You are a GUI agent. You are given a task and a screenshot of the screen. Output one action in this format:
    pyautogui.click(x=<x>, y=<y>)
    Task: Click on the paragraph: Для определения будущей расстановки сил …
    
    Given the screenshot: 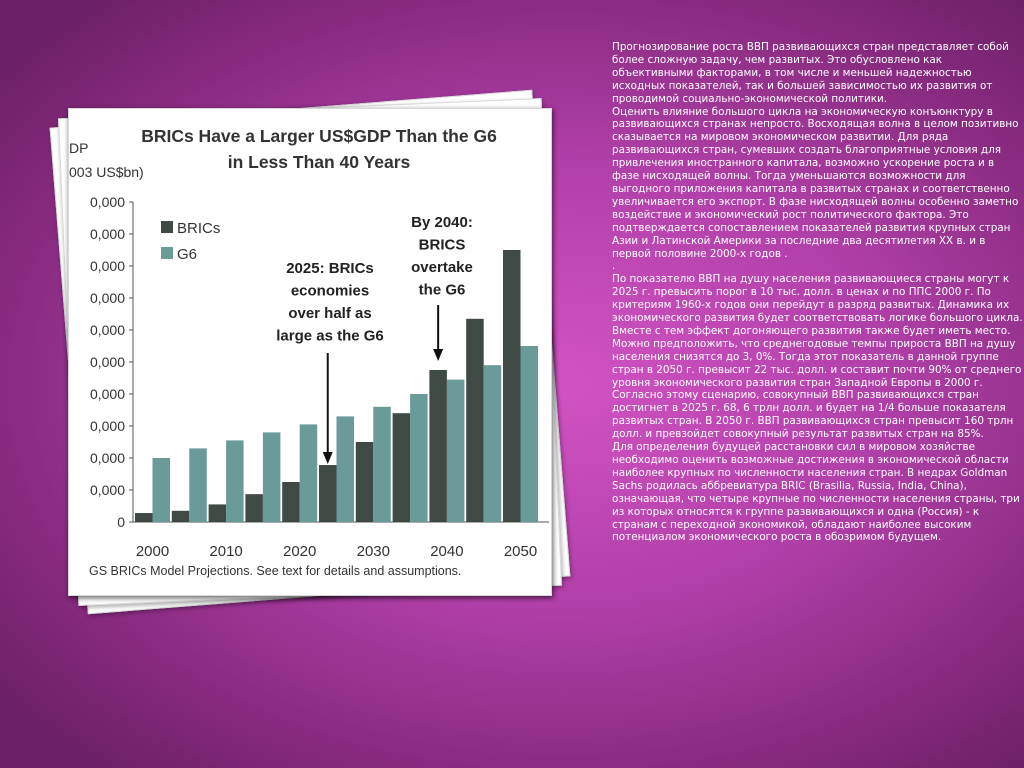 What is the action you would take?
    pyautogui.click(x=816, y=492)
    